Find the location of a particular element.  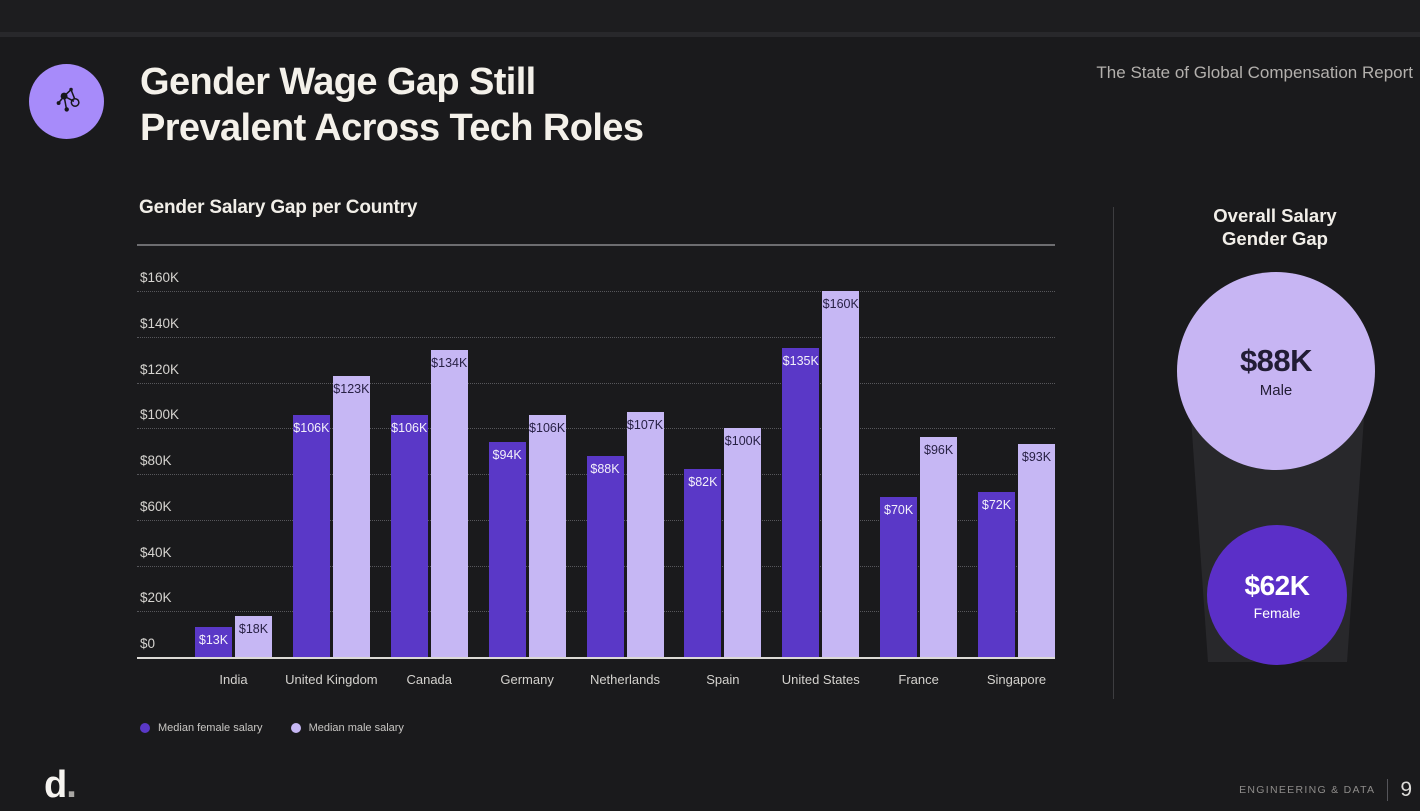

bar-france-male: $96K is located at coordinates (939, 547).